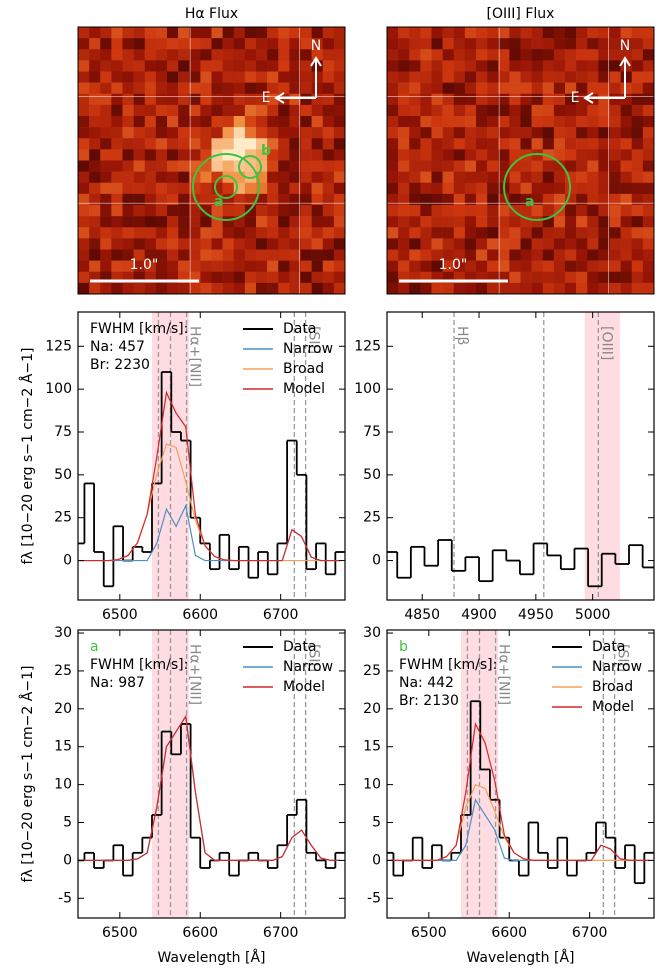 This screenshot has width=671, height=974. Describe the element at coordinates (27, 774) in the screenshot. I see `y-axis-label: fλ [10−20 erg s−1 cm−2 Å−1]` at that location.